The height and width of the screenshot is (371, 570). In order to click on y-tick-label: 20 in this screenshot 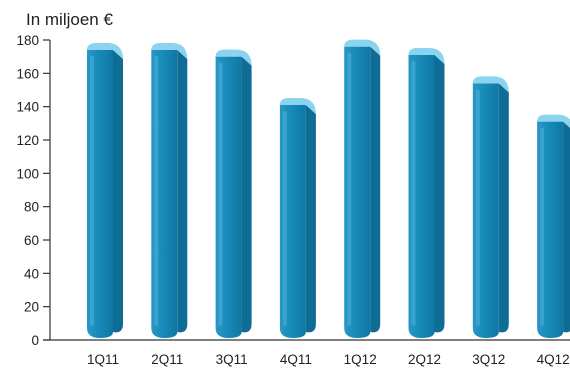, I will do `click(31, 307)`.